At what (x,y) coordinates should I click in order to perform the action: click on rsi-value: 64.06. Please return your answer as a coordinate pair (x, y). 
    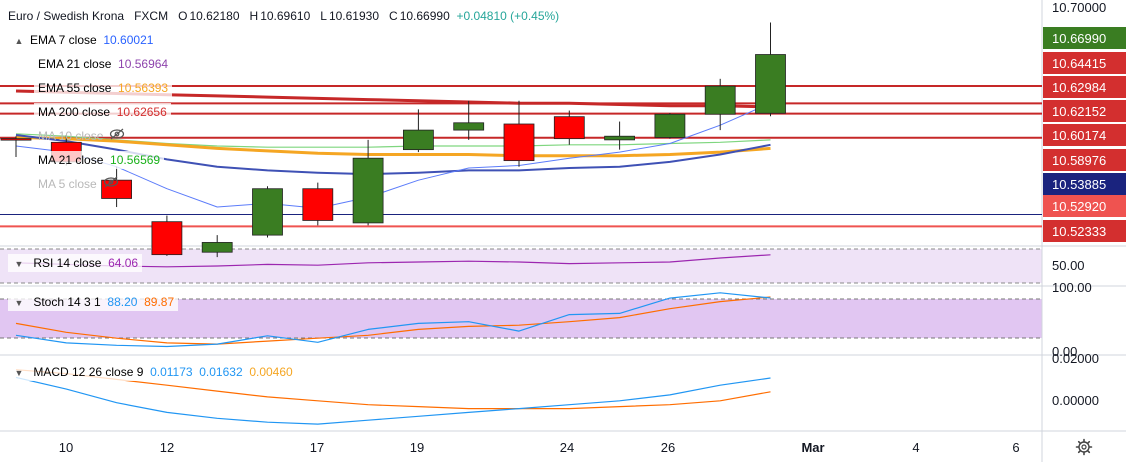
    Looking at the image, I should click on (123, 263).